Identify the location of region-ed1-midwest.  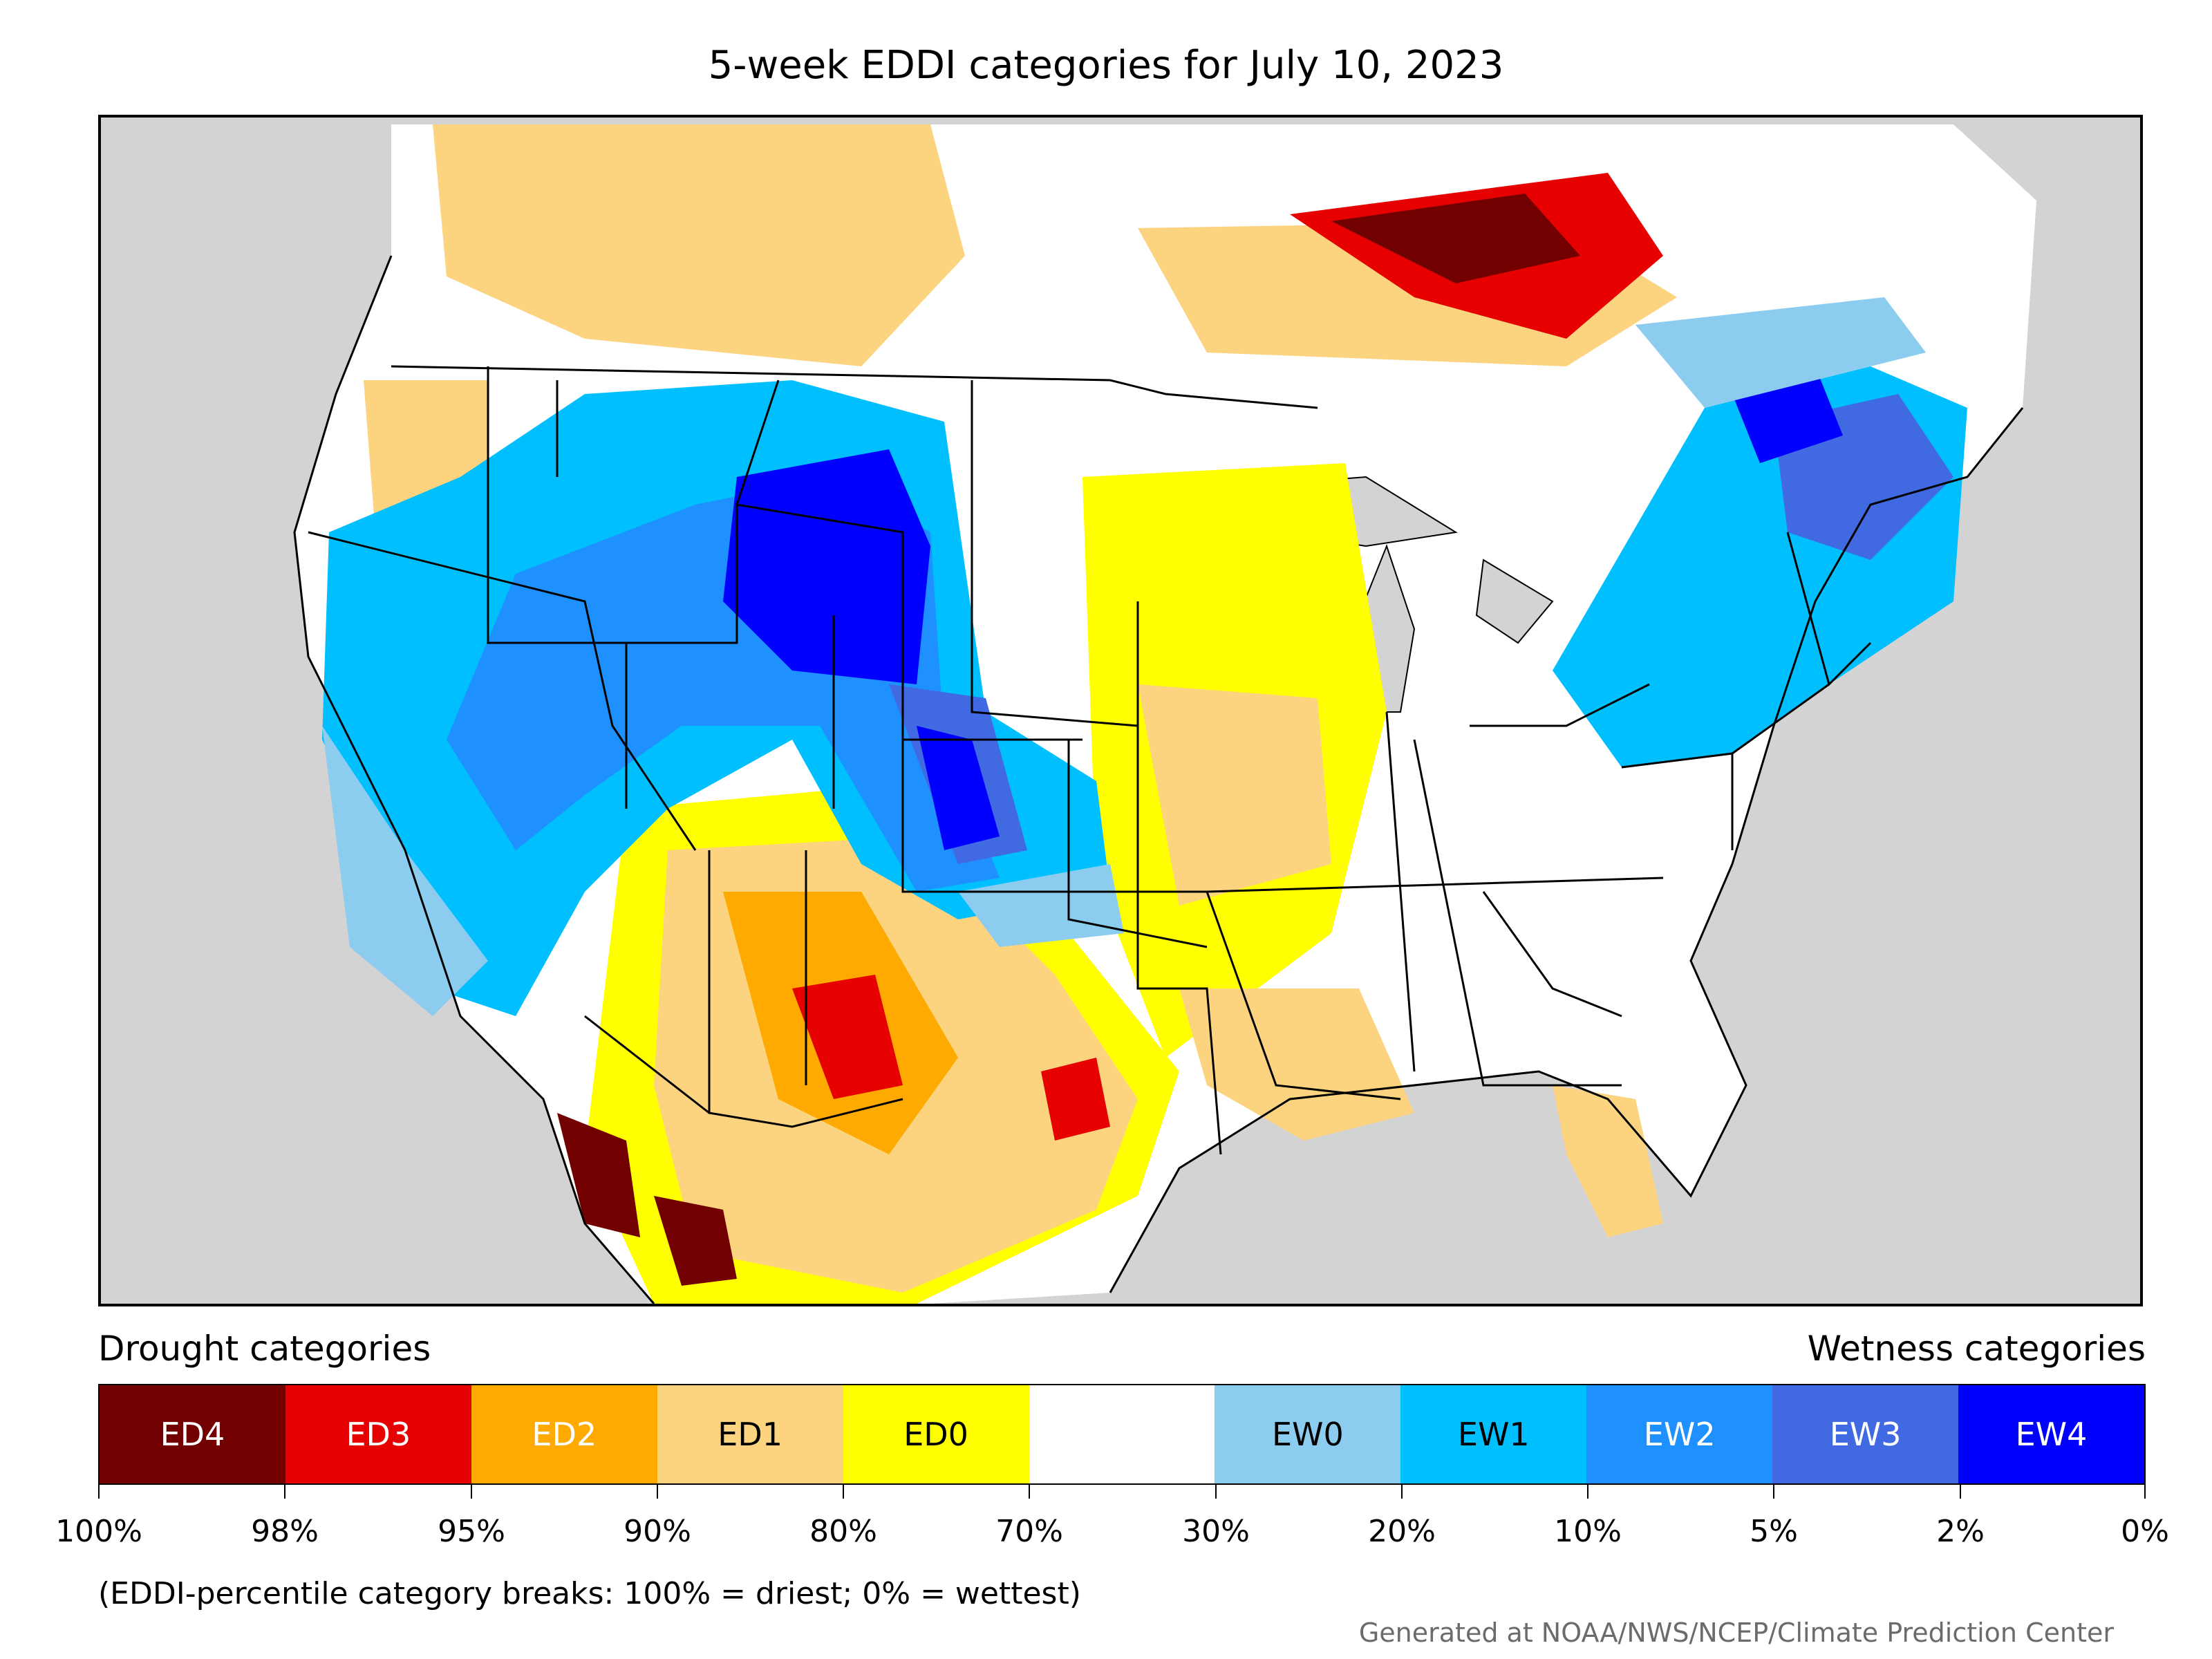
(1234, 795).